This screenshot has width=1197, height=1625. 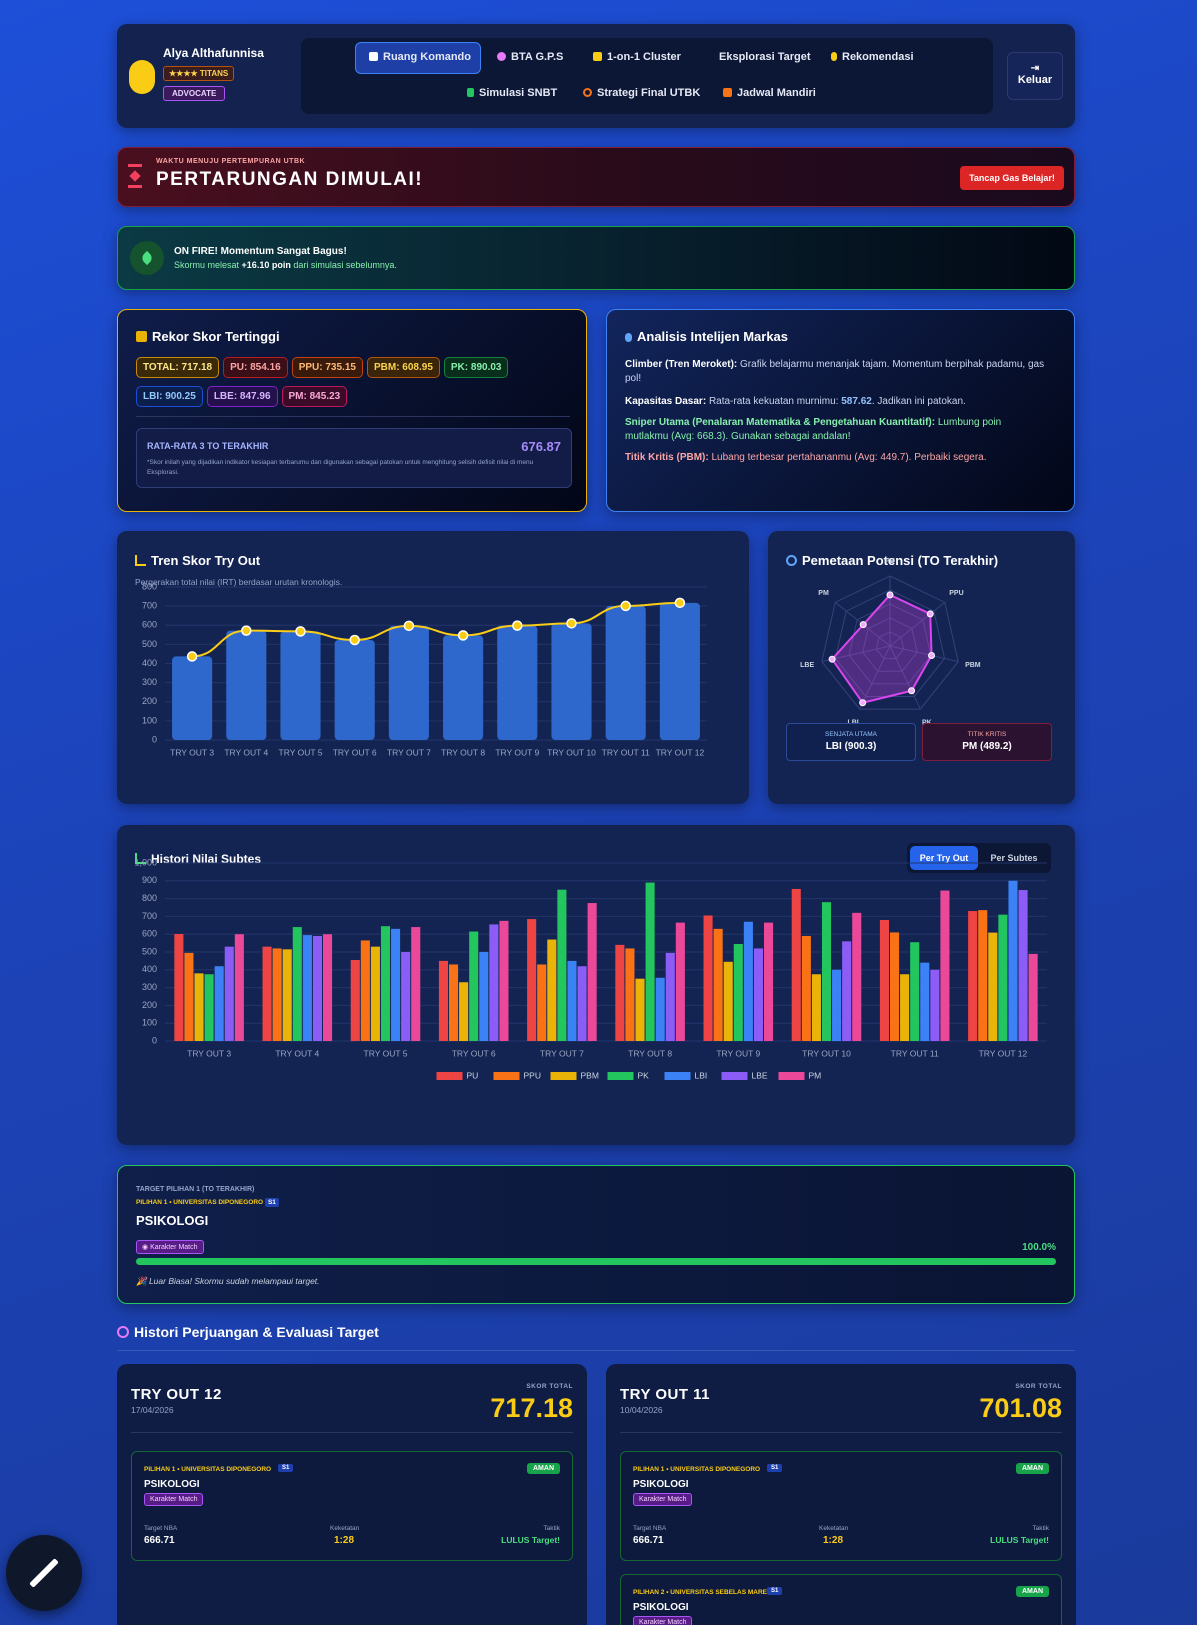 I want to click on logout-button: ⇥ Keluar, so click(x=1035, y=76).